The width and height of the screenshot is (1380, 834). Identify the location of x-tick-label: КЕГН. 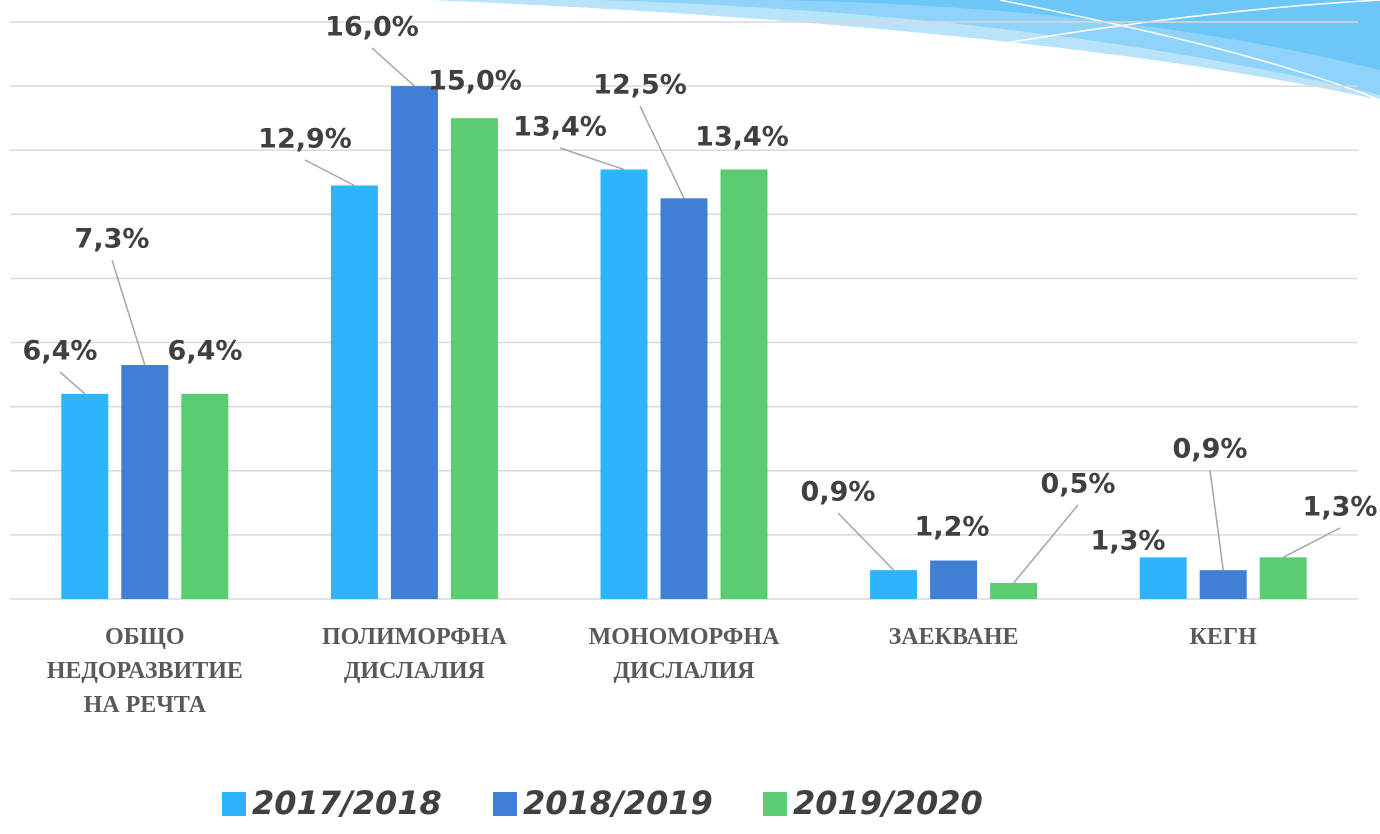
(1223, 637).